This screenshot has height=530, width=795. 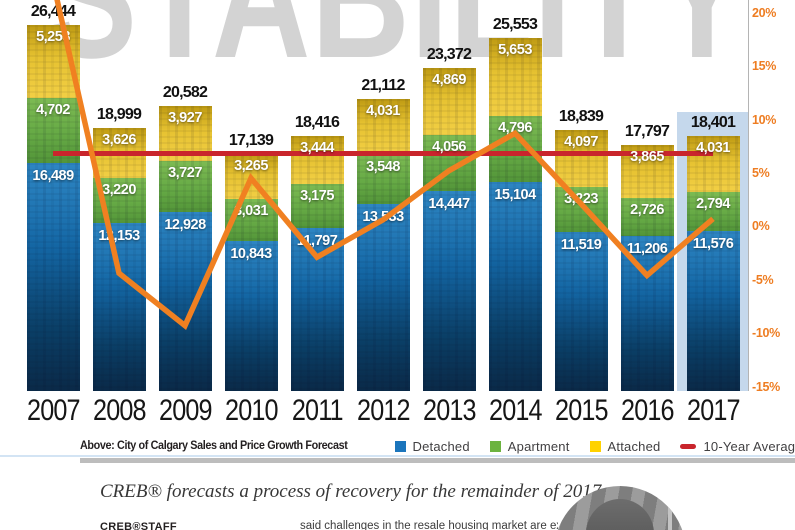 What do you see at coordinates (53, 12) in the screenshot?
I see `total-label-2007: 26,444` at bounding box center [53, 12].